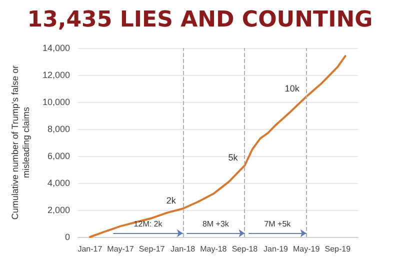 This screenshot has width=400, height=267. What do you see at coordinates (56, 75) in the screenshot?
I see `y-tick-label: 12,000` at bounding box center [56, 75].